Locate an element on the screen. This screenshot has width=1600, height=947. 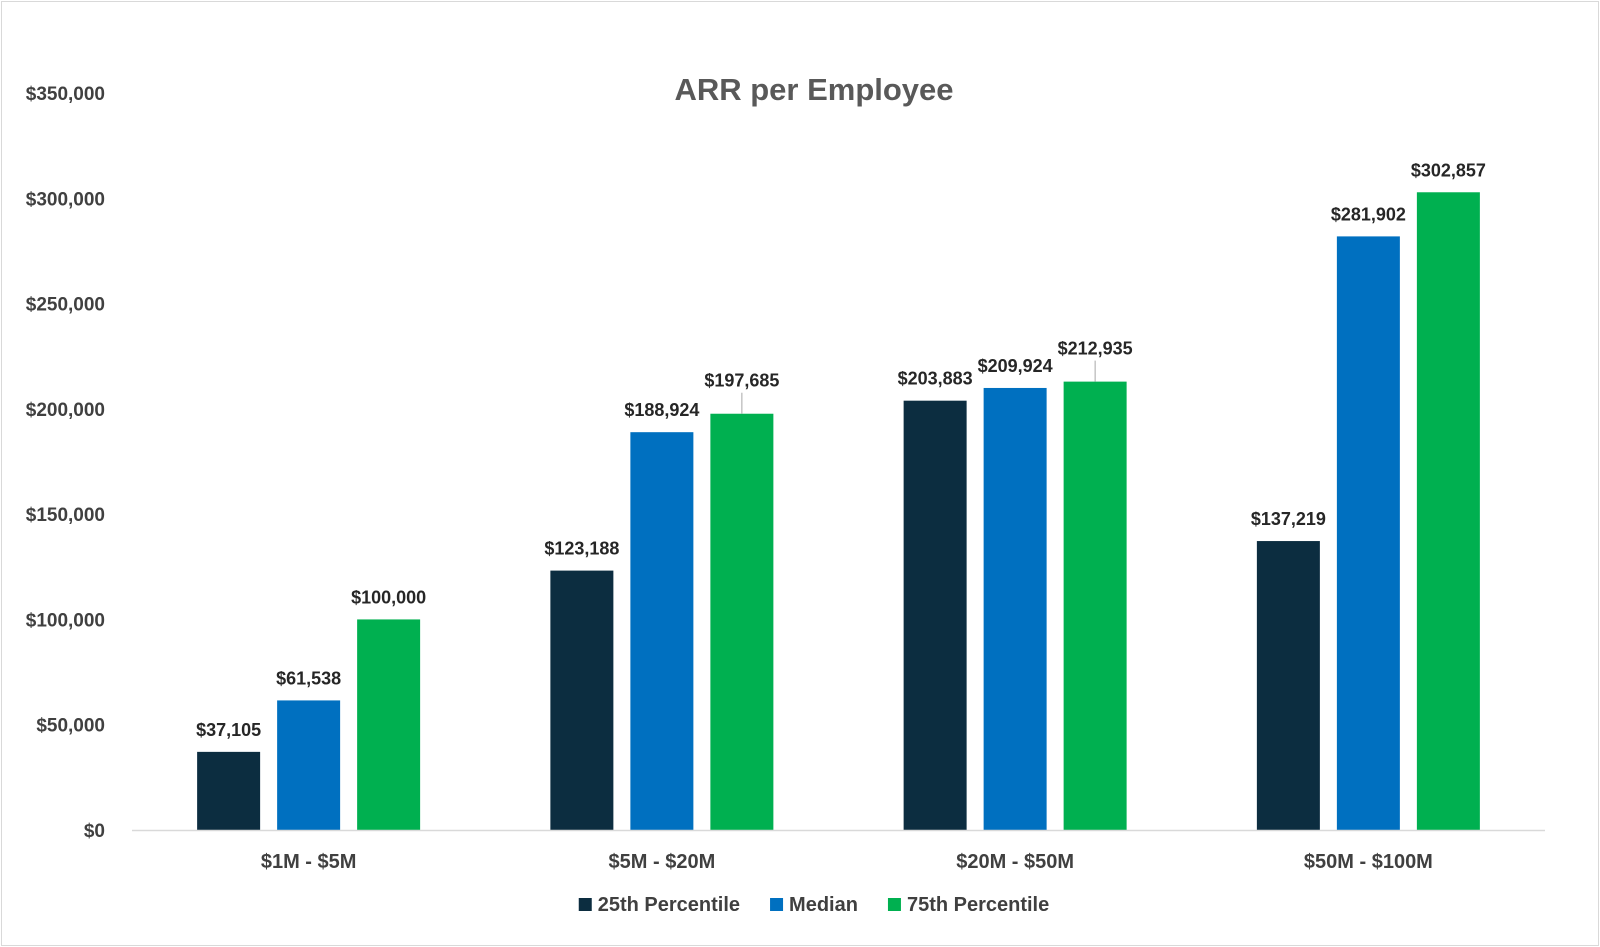
y-tick-label: $350,000 is located at coordinates (65, 94).